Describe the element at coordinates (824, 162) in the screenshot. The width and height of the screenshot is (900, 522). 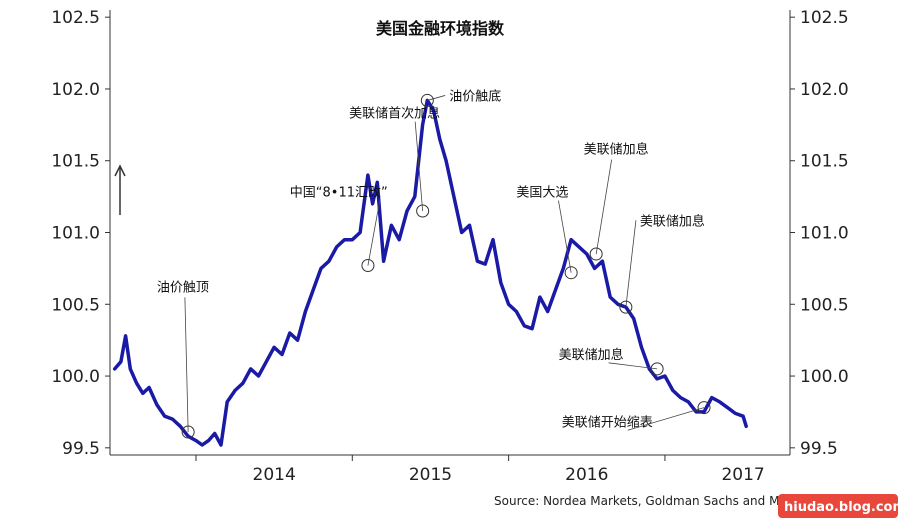
I see `y-tick-label-right: 101.5` at that location.